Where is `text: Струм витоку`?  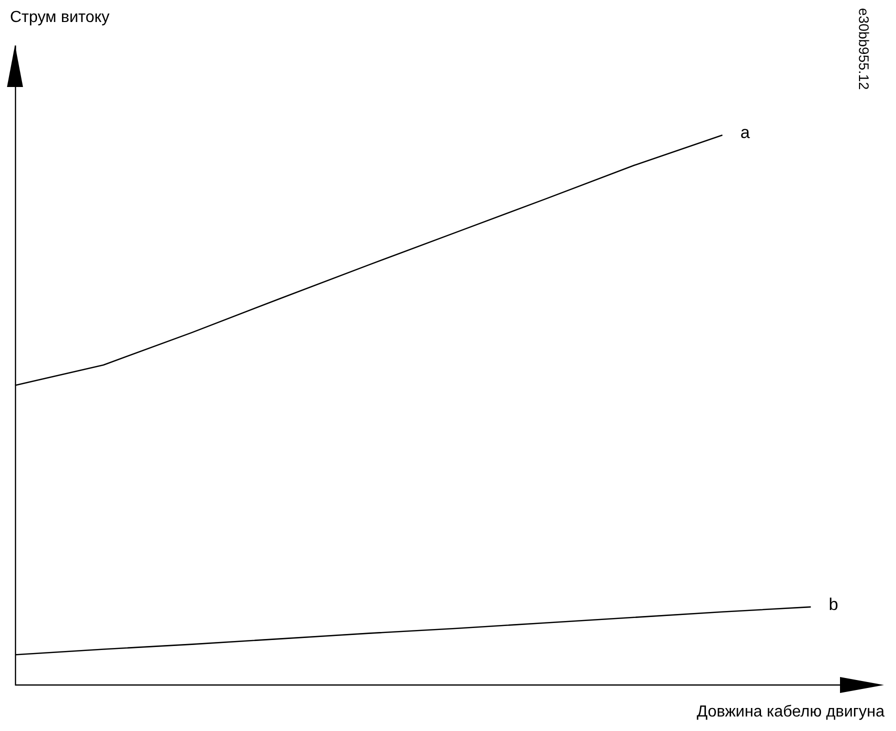
text: Струм витоку is located at coordinates (60, 18).